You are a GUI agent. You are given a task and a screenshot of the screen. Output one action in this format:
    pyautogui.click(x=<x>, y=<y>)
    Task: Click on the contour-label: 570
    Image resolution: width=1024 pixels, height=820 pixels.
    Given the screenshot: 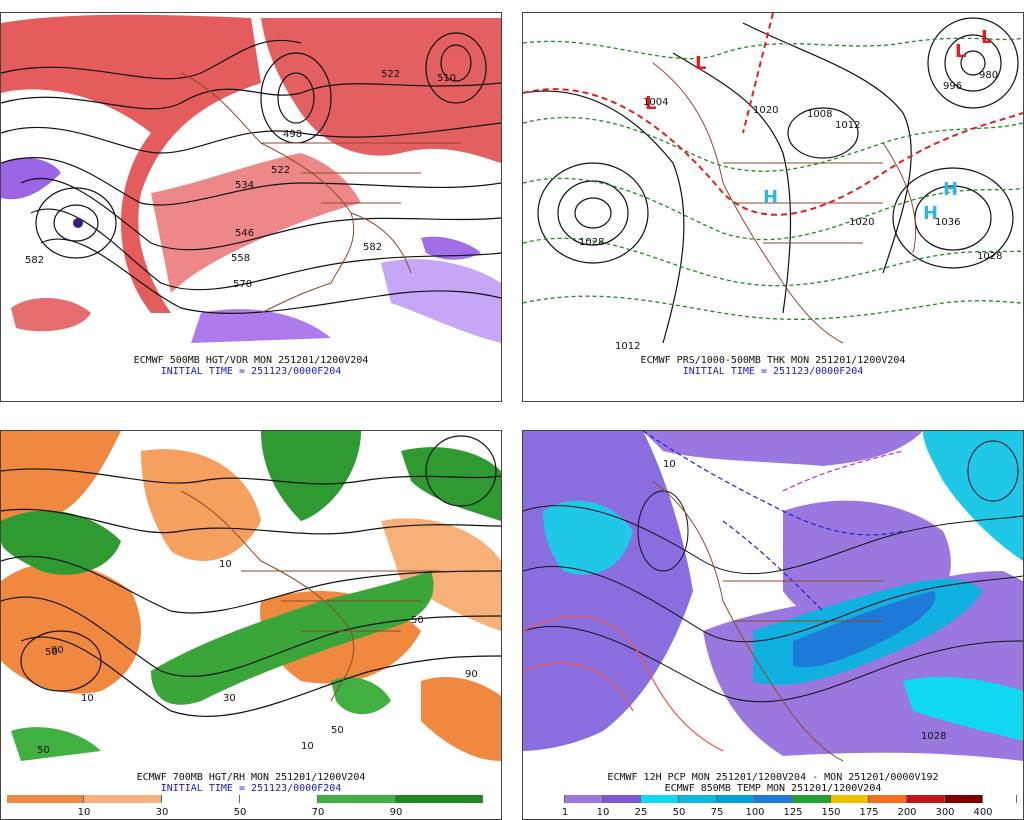 What is the action you would take?
    pyautogui.click(x=242, y=284)
    